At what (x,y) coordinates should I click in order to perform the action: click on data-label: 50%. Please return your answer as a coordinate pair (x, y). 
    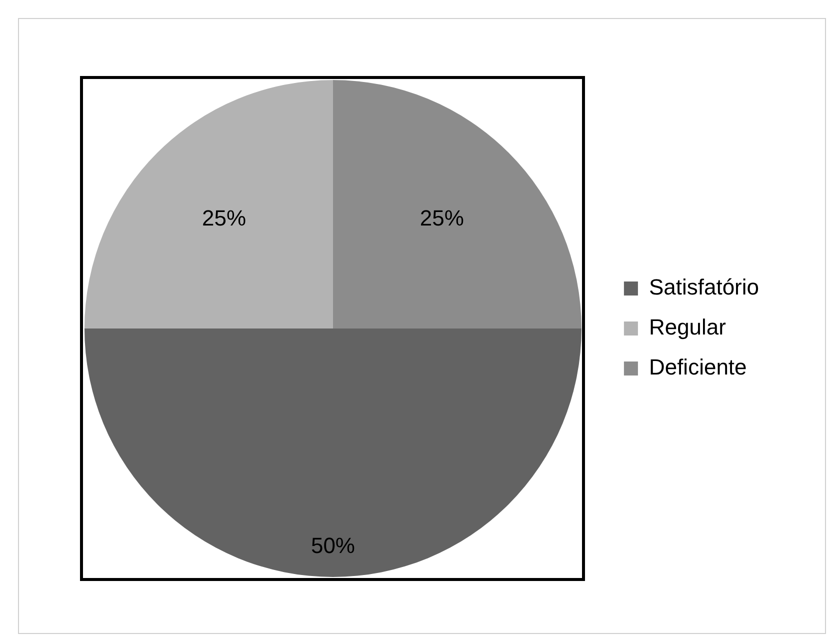
    Looking at the image, I should click on (332, 545).